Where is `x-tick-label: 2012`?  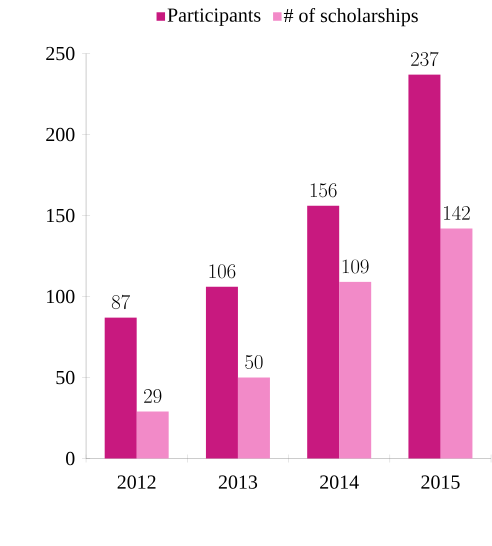 x-tick-label: 2012 is located at coordinates (137, 482).